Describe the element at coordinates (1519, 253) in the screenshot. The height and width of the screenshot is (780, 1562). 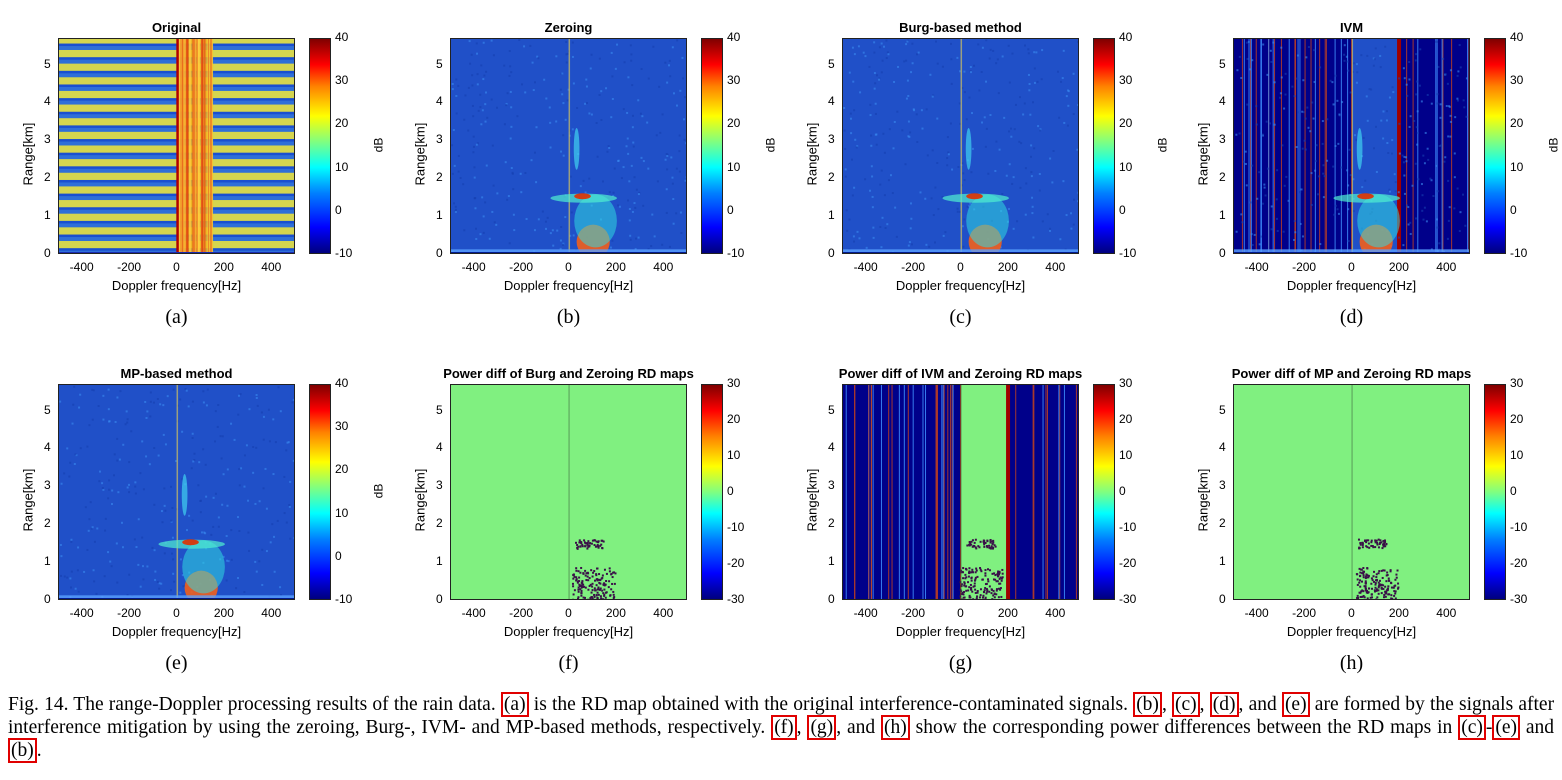
I see `colorbar-tick-label: -10` at that location.